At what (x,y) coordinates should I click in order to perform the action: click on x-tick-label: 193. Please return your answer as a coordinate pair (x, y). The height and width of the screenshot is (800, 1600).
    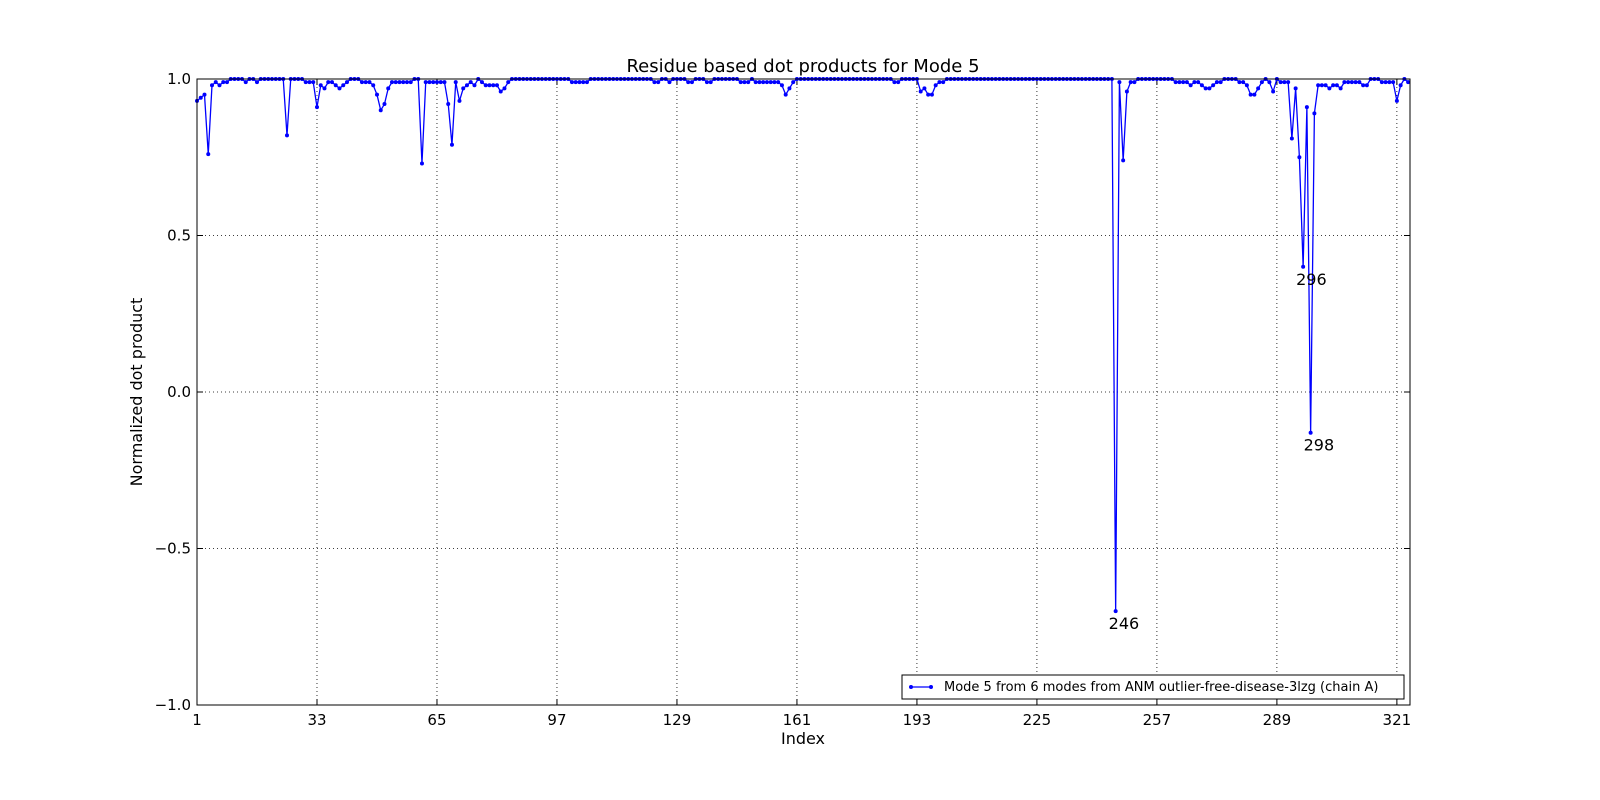
    Looking at the image, I should click on (917, 720).